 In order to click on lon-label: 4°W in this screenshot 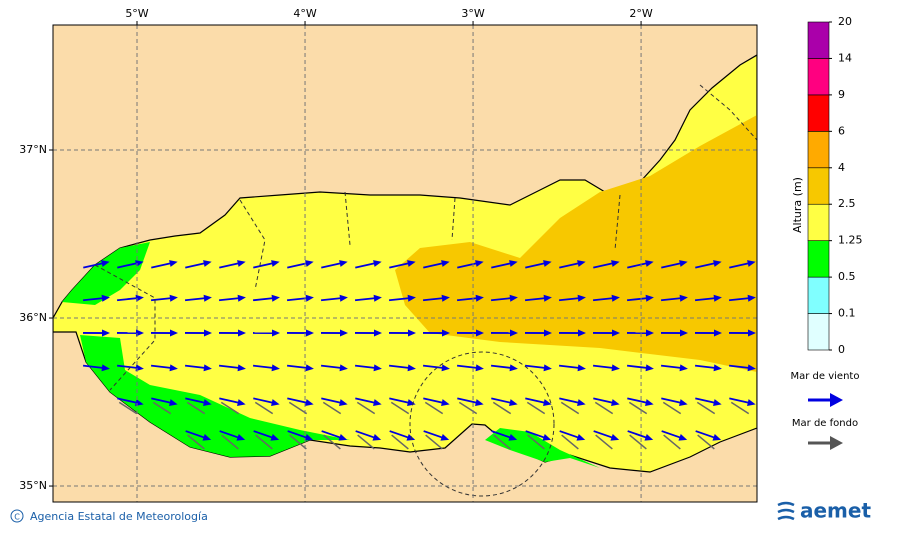, I will do `click(304, 13)`.